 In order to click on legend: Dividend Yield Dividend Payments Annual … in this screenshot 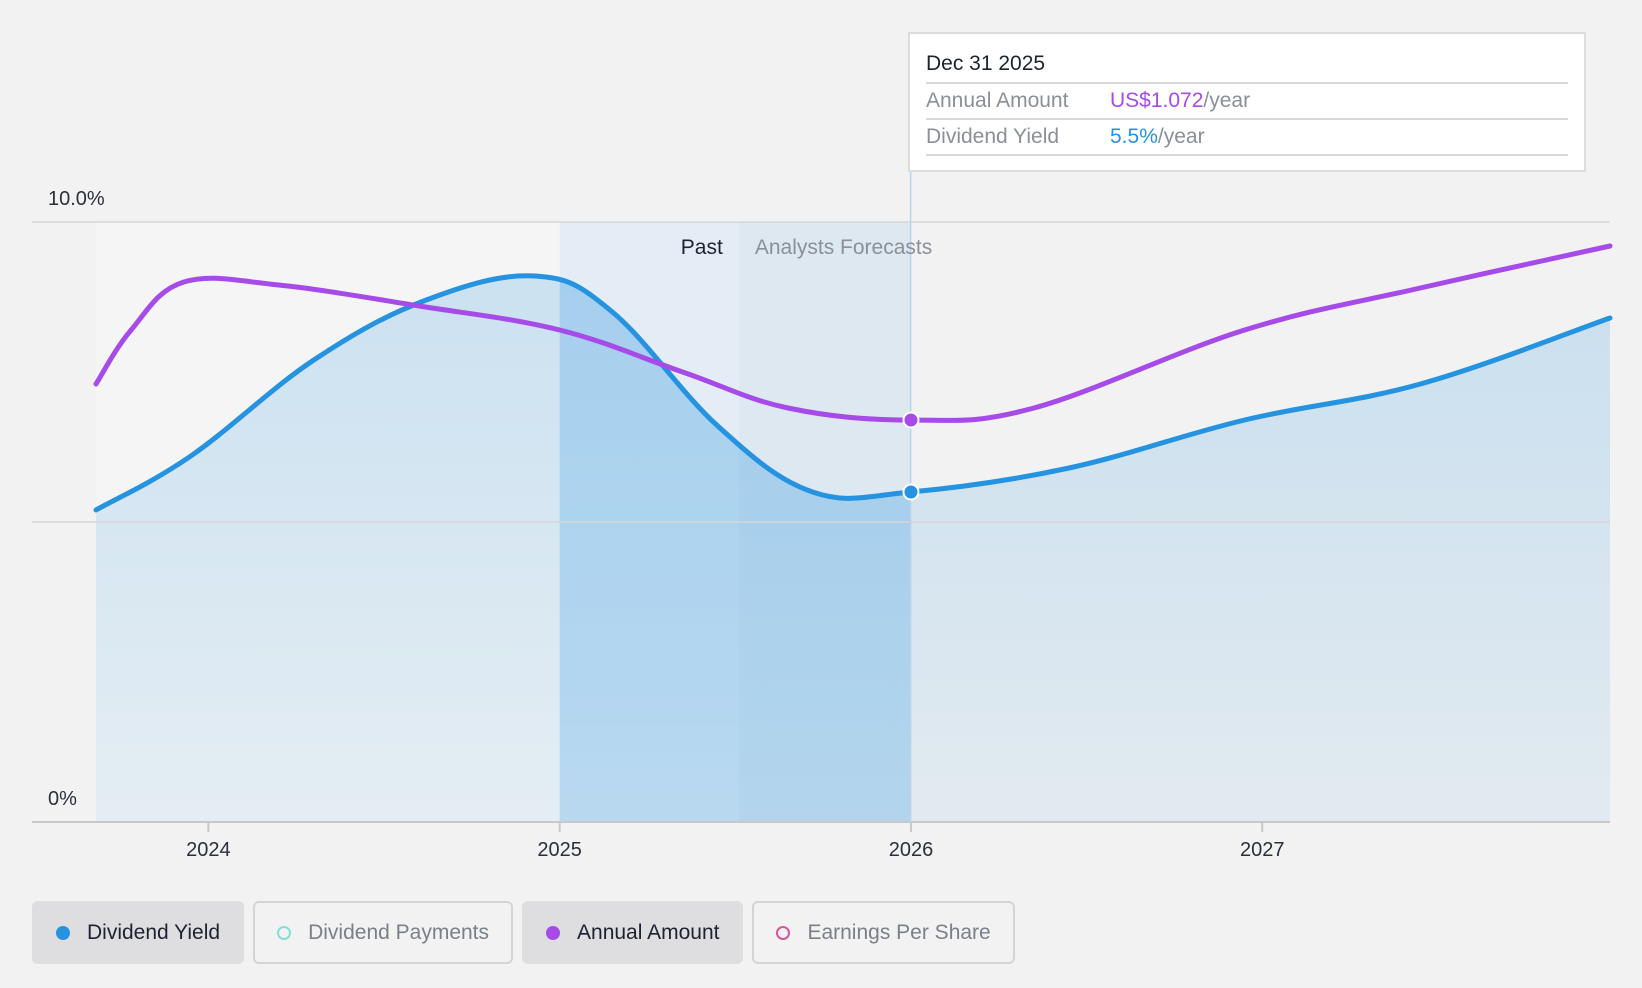, I will do `click(523, 932)`.